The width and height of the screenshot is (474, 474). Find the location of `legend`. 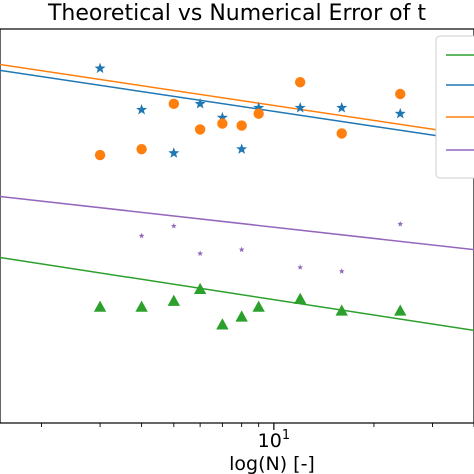

legend is located at coordinates (454, 107).